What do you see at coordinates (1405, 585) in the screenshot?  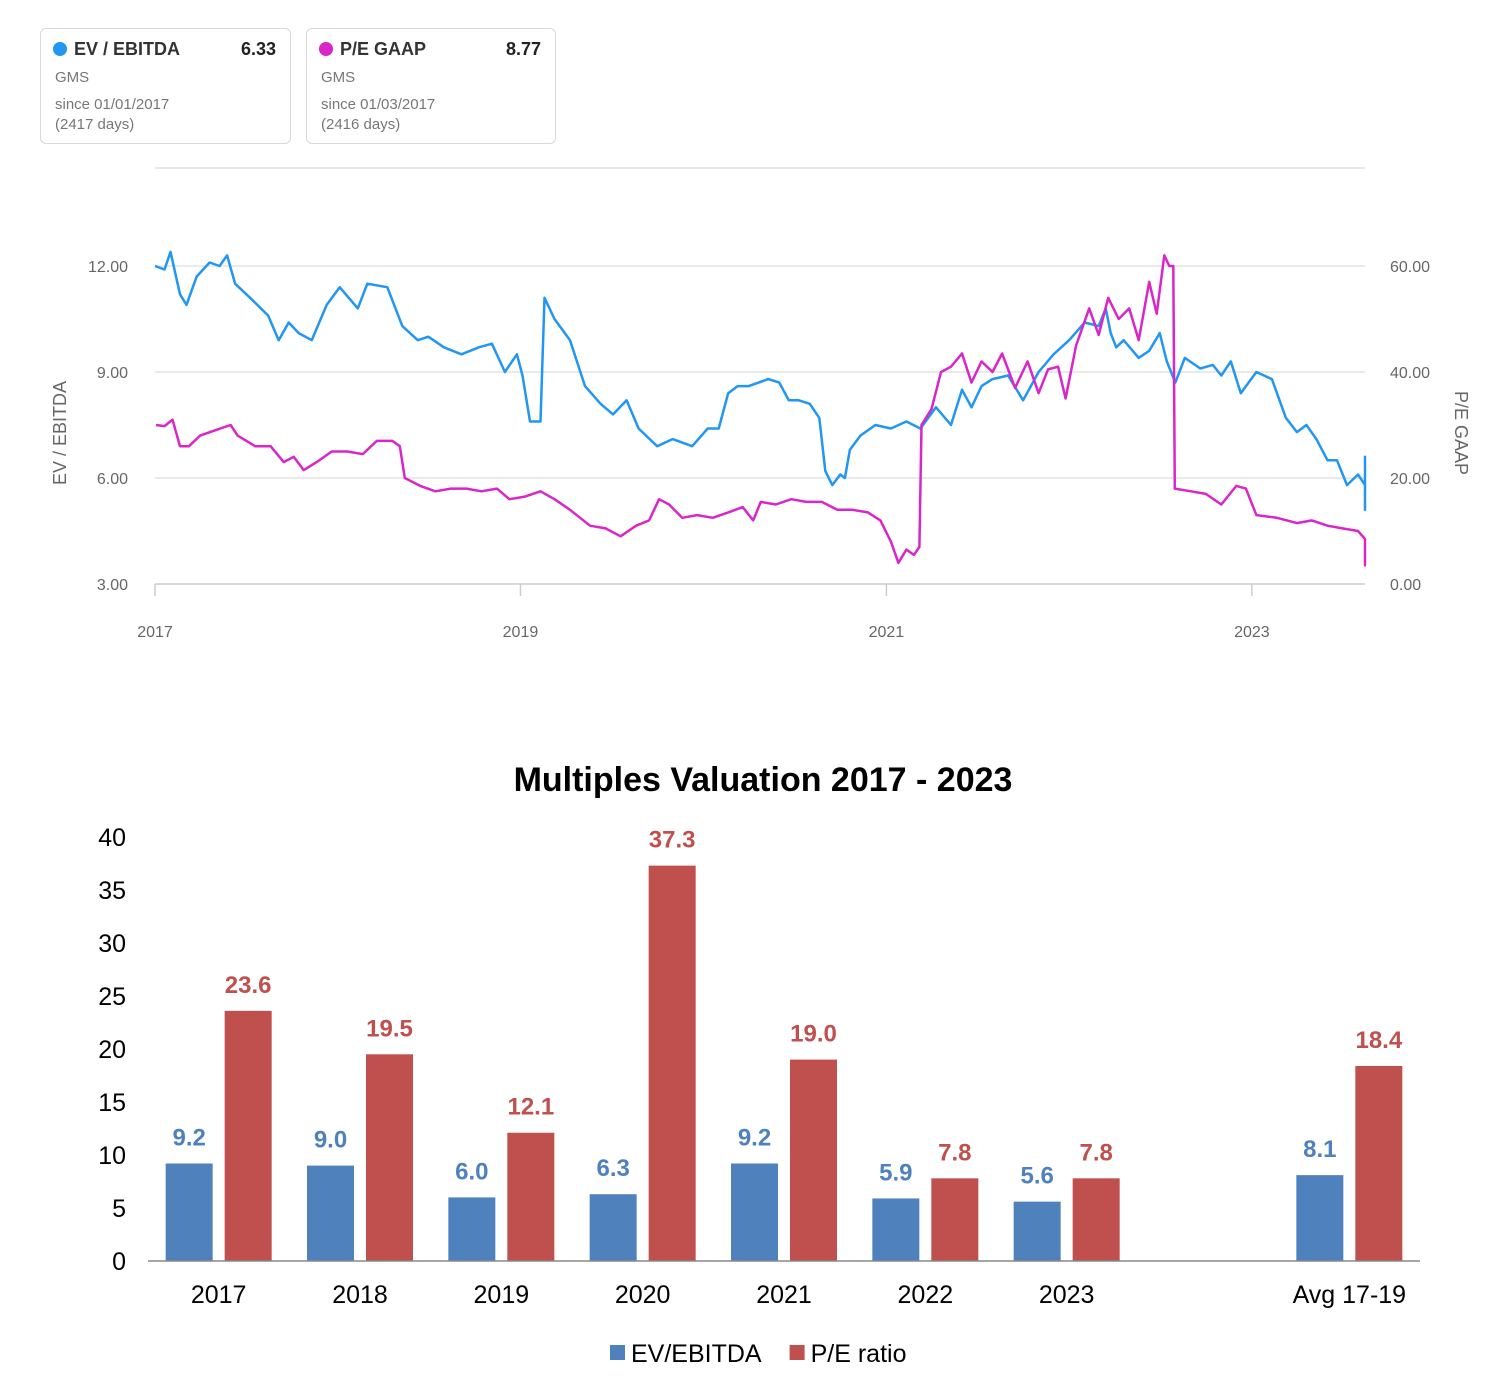 I see `y-right-tick-label: 0.00` at bounding box center [1405, 585].